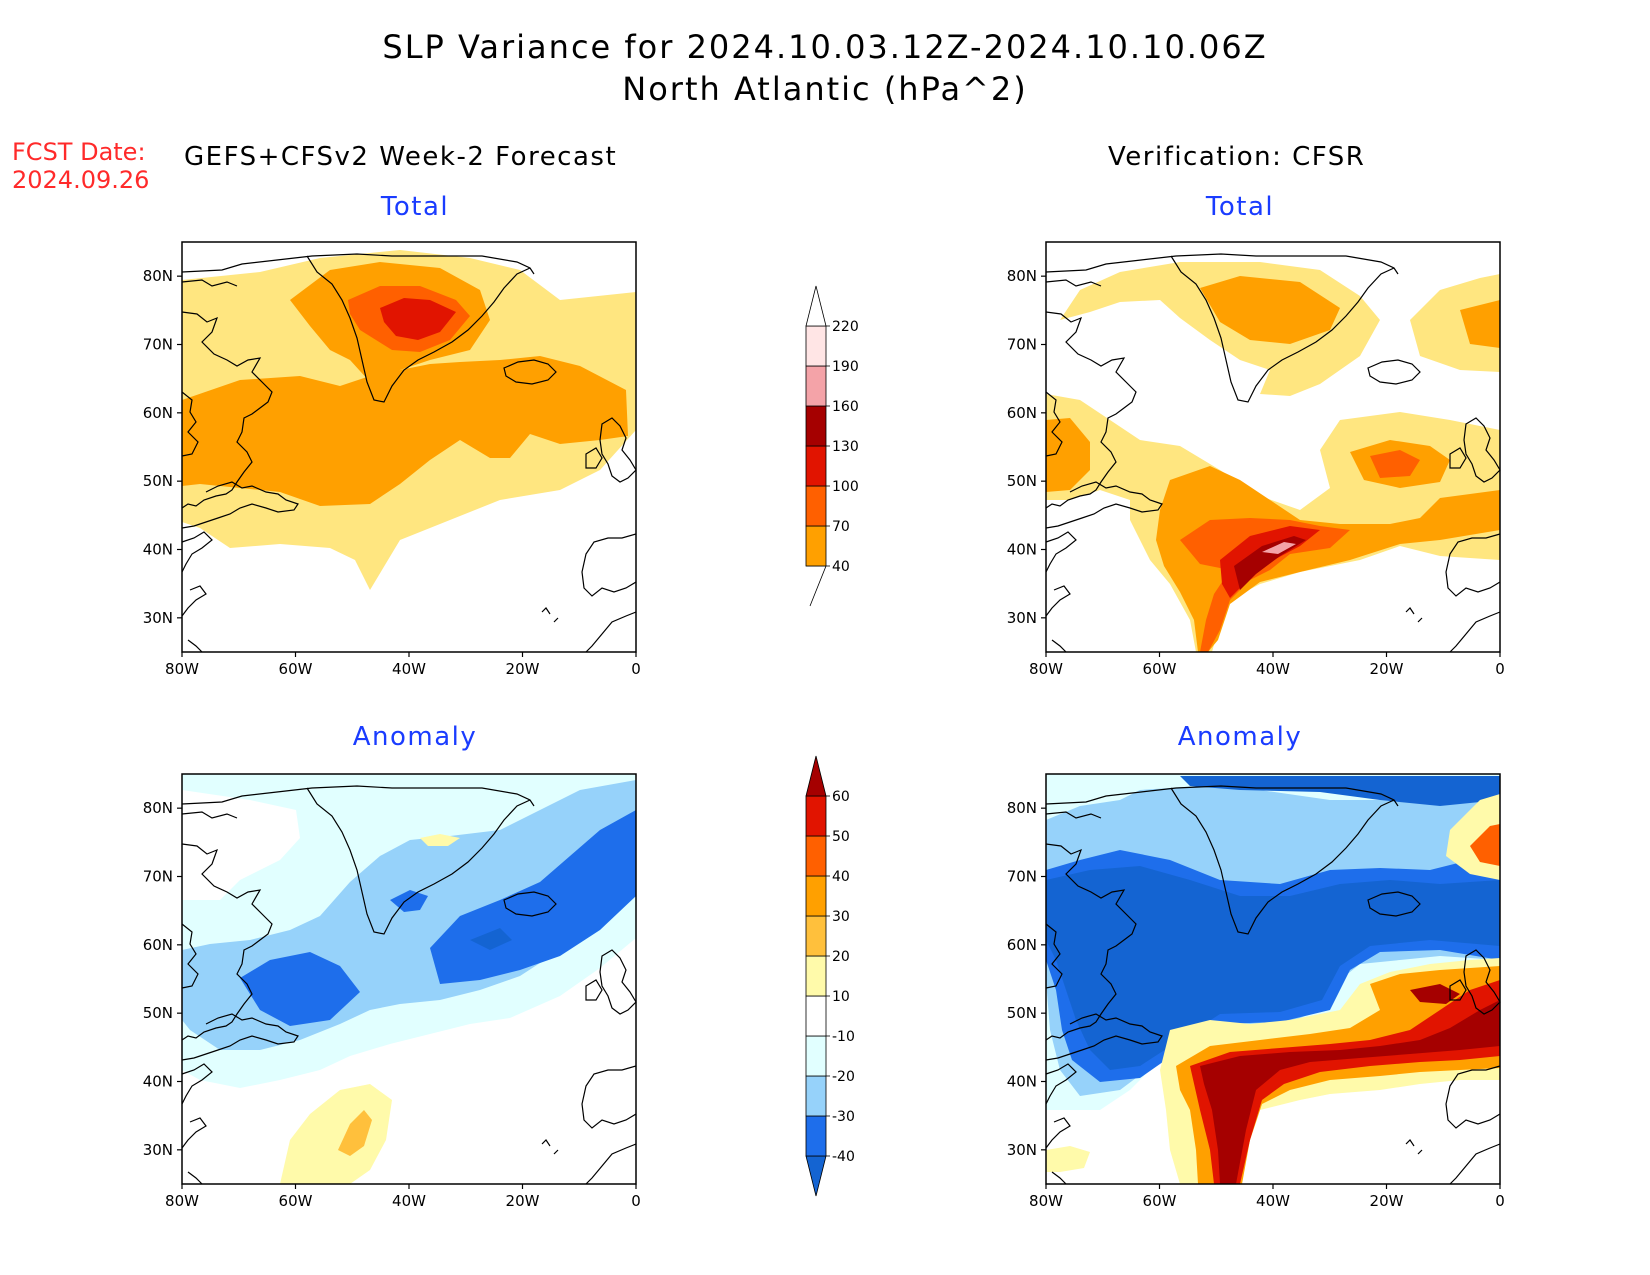 The height and width of the screenshot is (1275, 1650). Describe the element at coordinates (1240, 207) in the screenshot. I see `panel-title-verification-total: Total` at that location.